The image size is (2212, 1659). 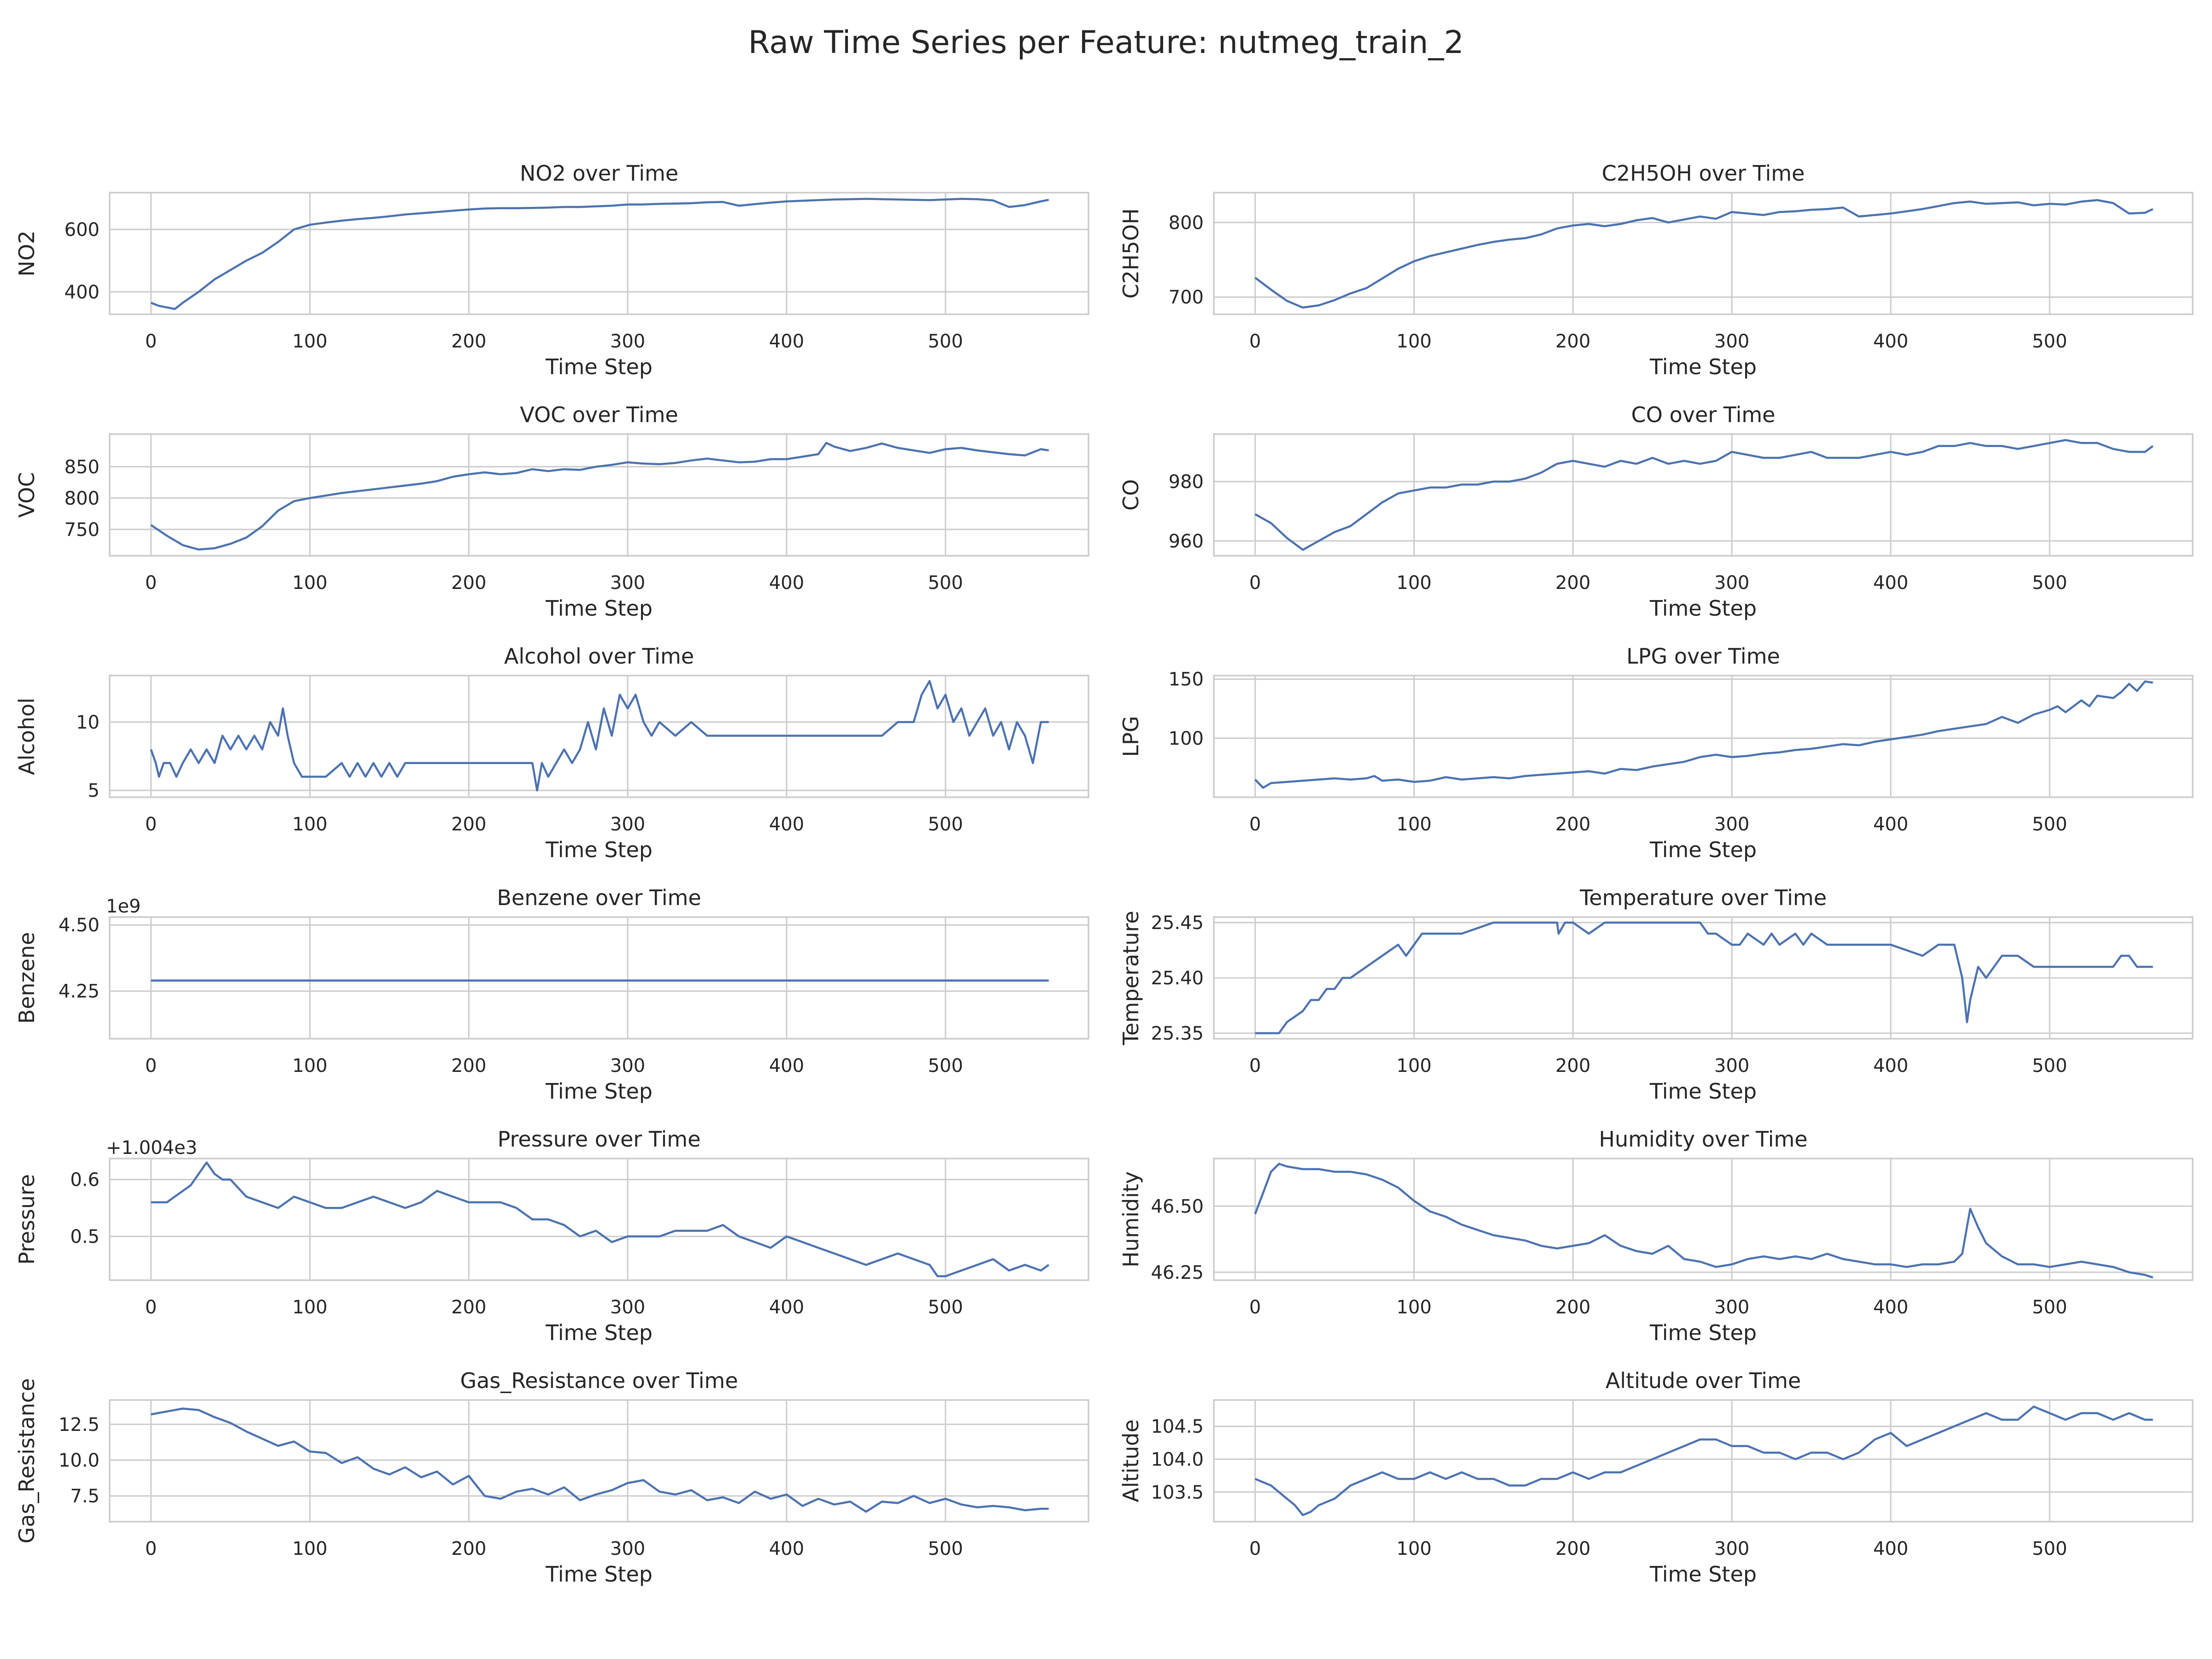 I want to click on y-tick-label: 0.6, so click(x=85, y=1180).